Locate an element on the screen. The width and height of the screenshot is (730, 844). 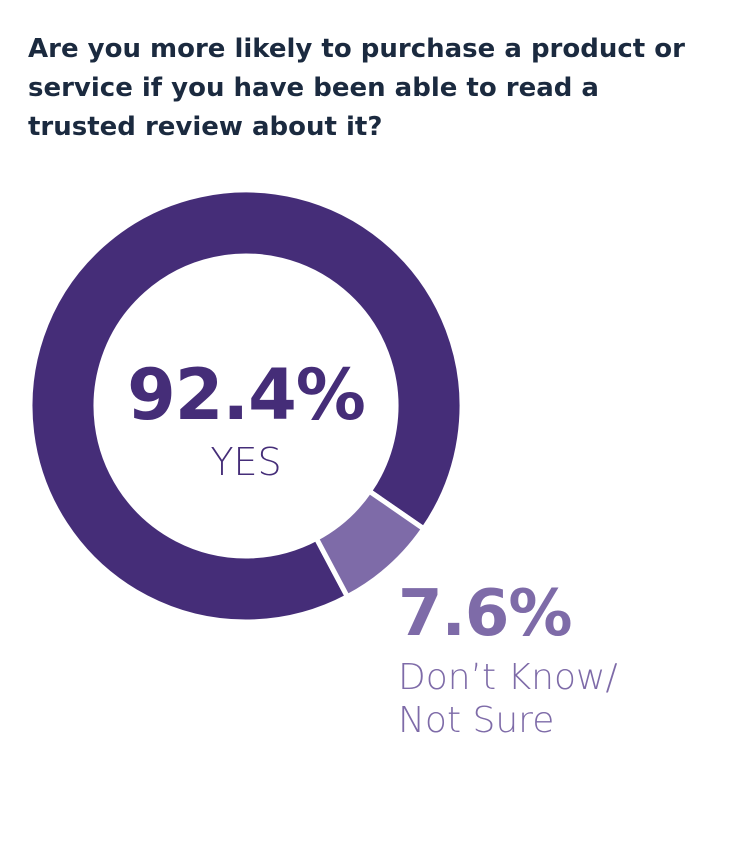
category-label: Don’t Know/ Not Sure is located at coordinates (508, 699).